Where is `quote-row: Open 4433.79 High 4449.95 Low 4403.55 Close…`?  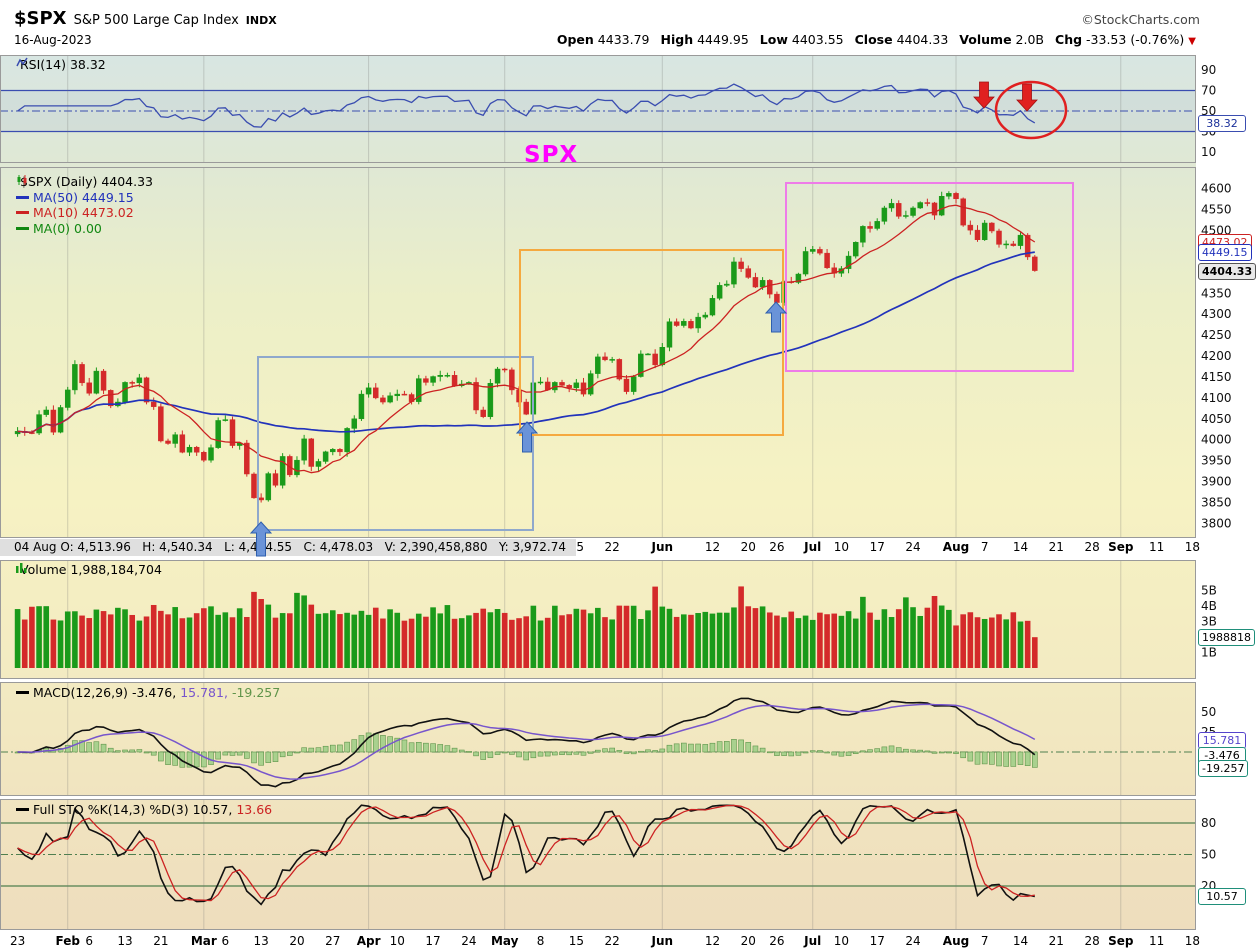 quote-row: Open 4433.79 High 4449.95 Low 4403.55 Close… is located at coordinates (876, 39).